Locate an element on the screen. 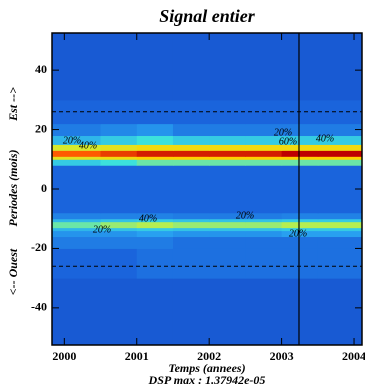  x-axis-label: Temps (annees) is located at coordinates (206, 368).